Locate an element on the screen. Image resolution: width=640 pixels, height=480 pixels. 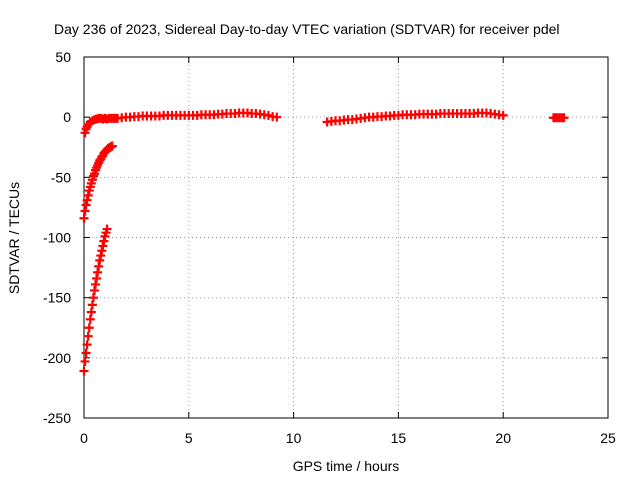
y-tick-label: -250 is located at coordinates (57, 418).